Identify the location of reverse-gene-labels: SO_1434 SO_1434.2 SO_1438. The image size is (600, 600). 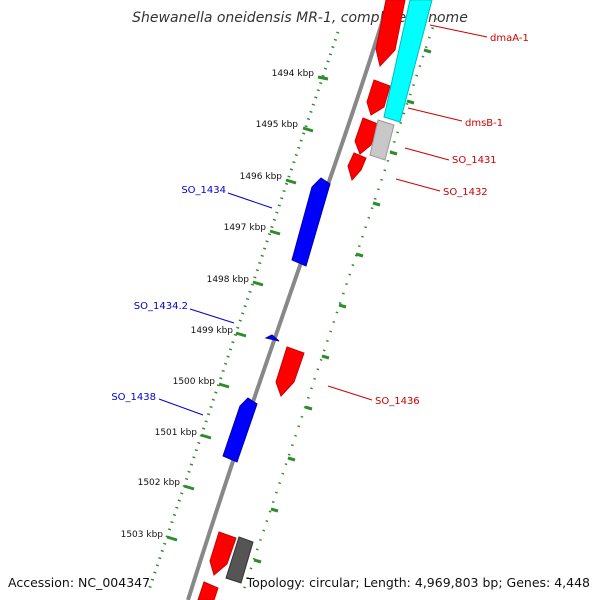
(168, 294).